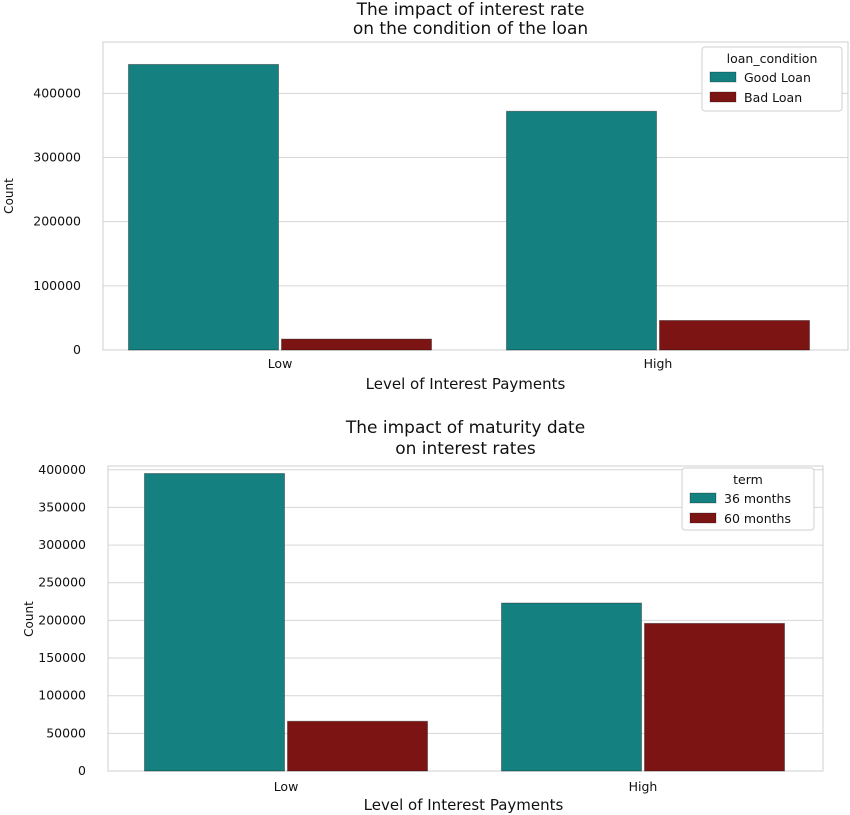  What do you see at coordinates (777, 77) in the screenshot?
I see `legend-label: Good Loan` at bounding box center [777, 77].